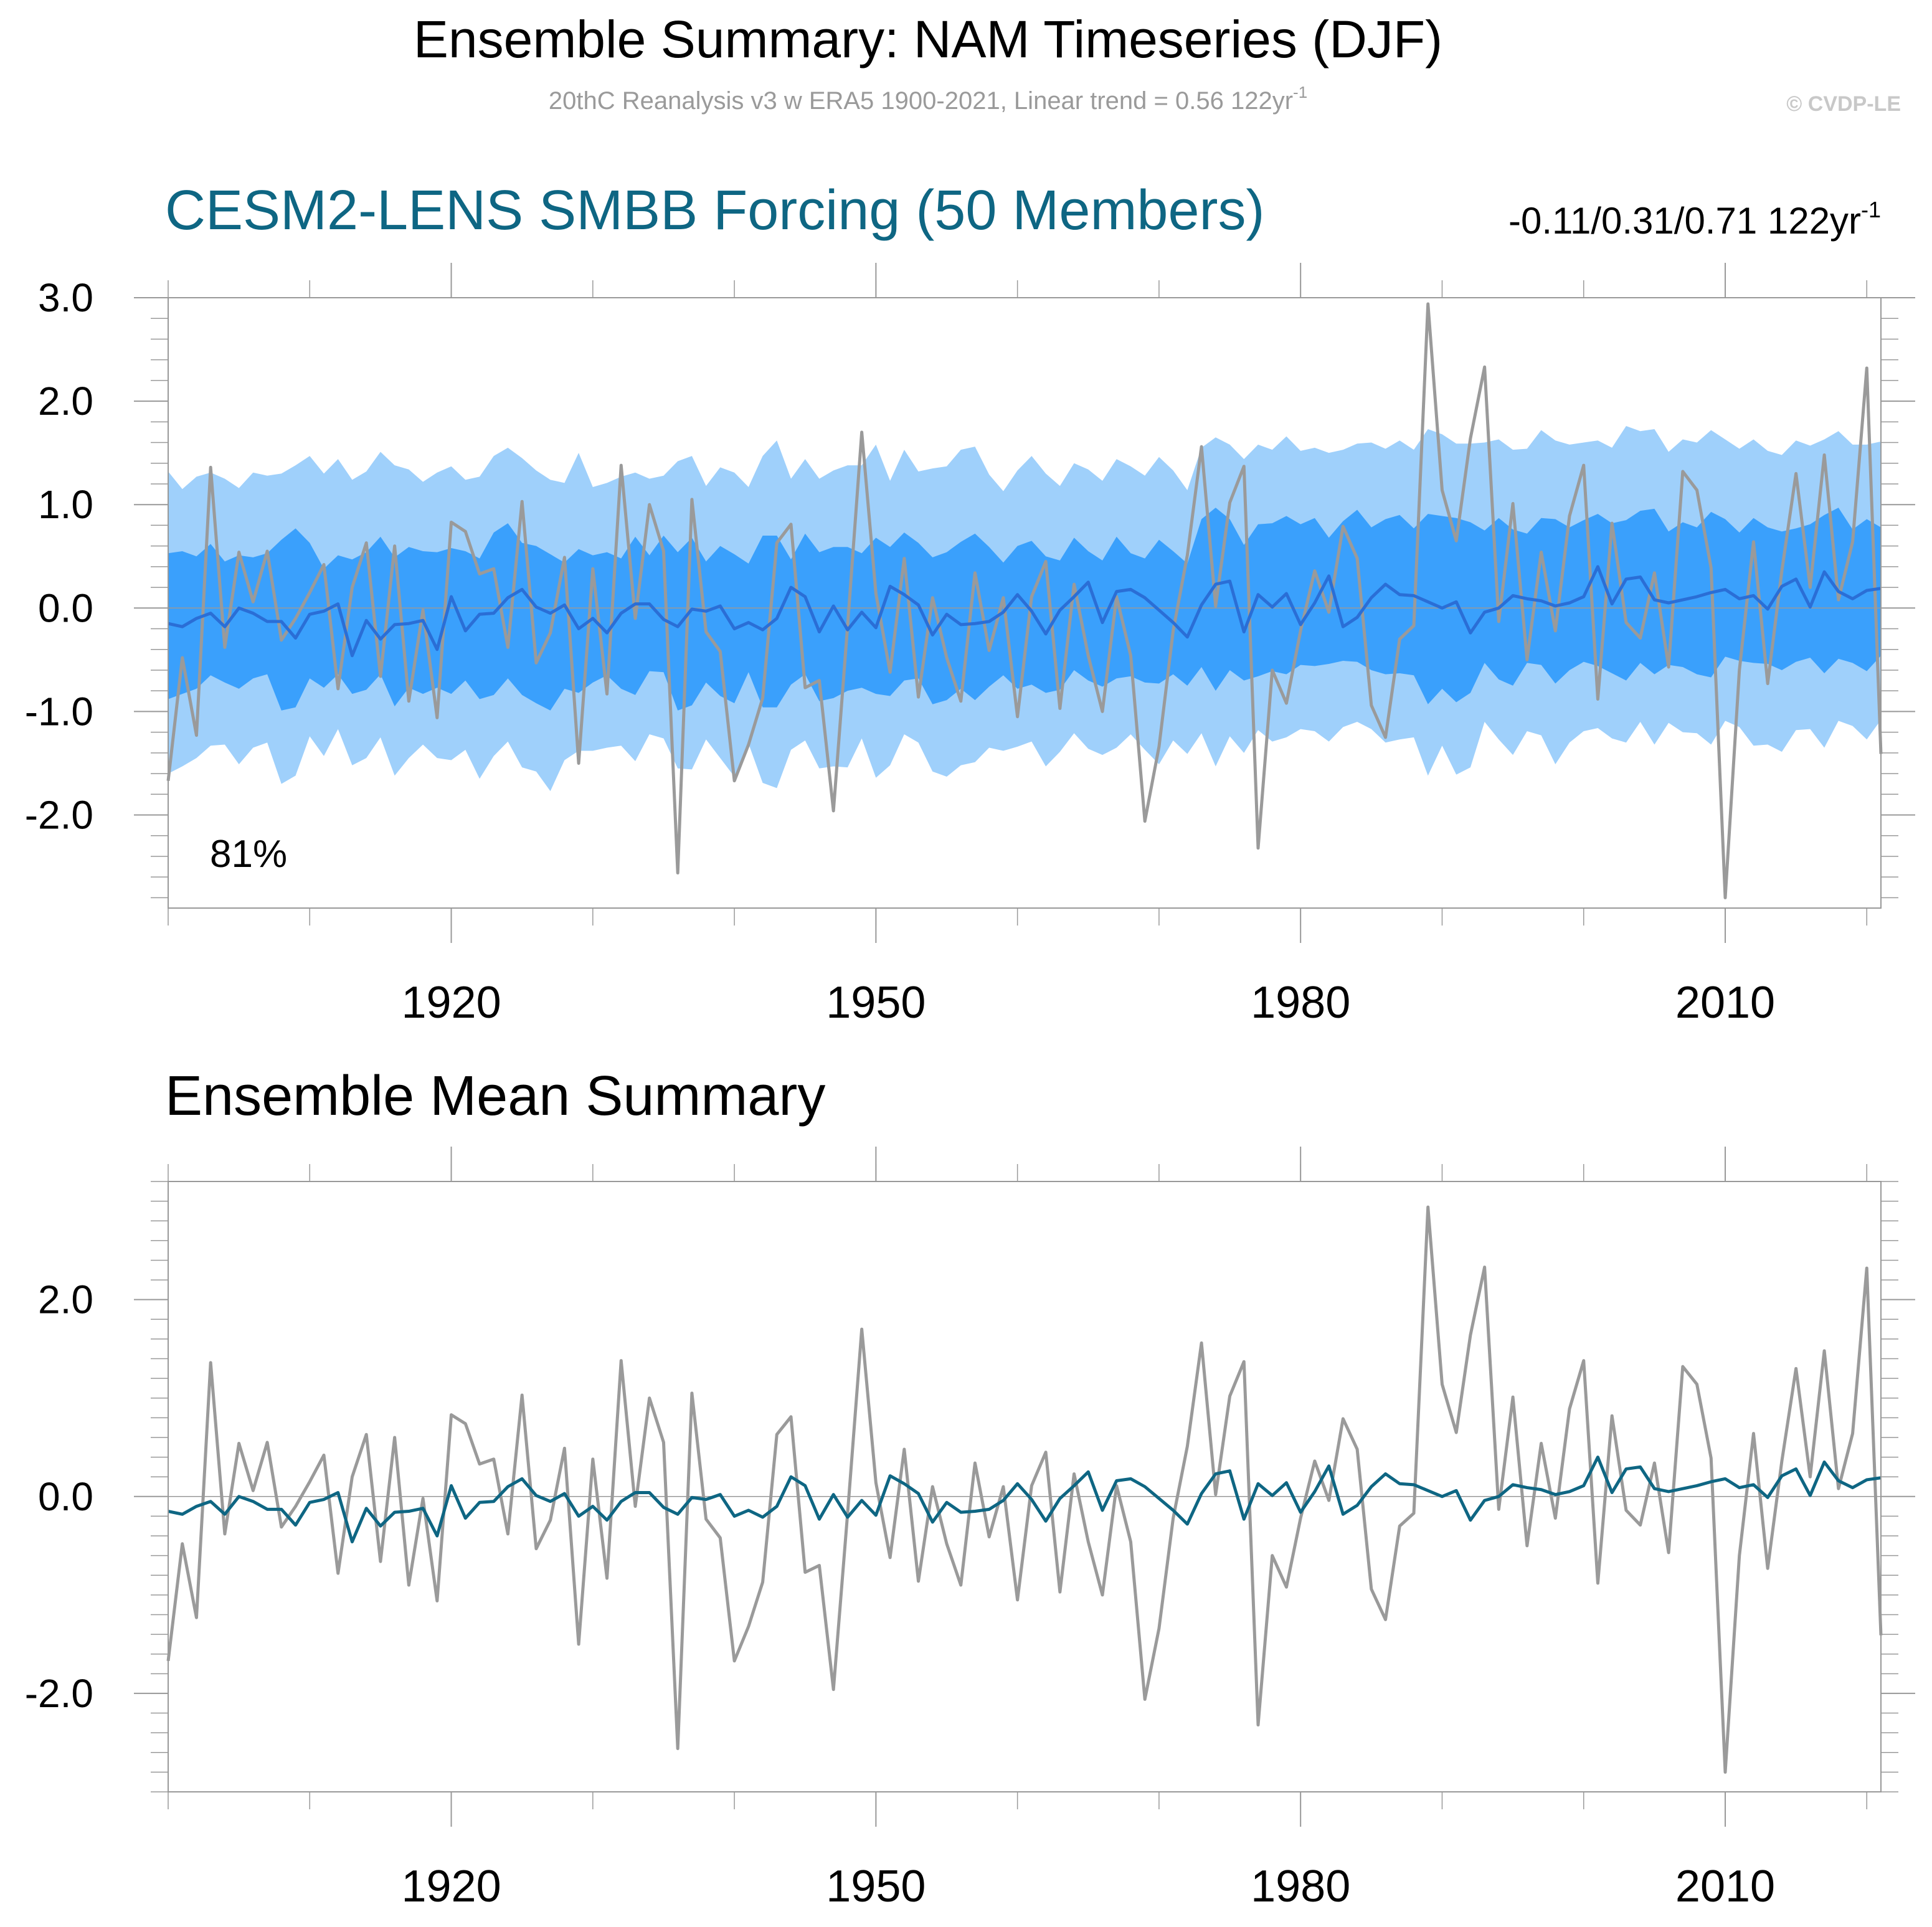 This screenshot has height=1927, width=1932. I want to click on top-panel-title: CESM2-LENS SMBB Forcing (50 Members), so click(715, 210).